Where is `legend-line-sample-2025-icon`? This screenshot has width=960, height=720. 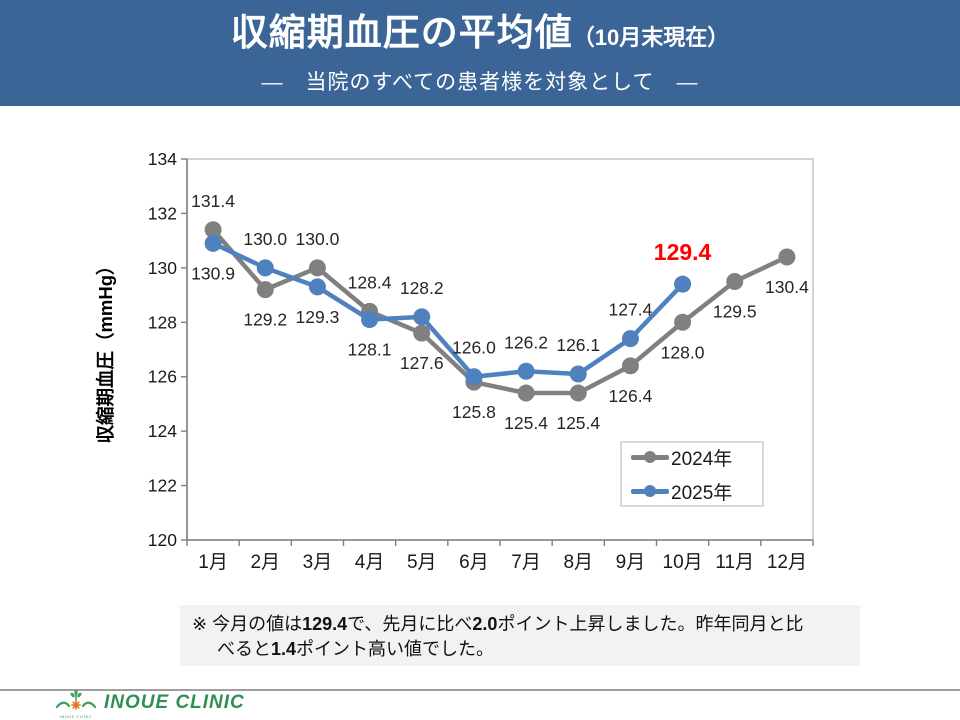
legend-line-sample-2025-icon is located at coordinates (650, 491).